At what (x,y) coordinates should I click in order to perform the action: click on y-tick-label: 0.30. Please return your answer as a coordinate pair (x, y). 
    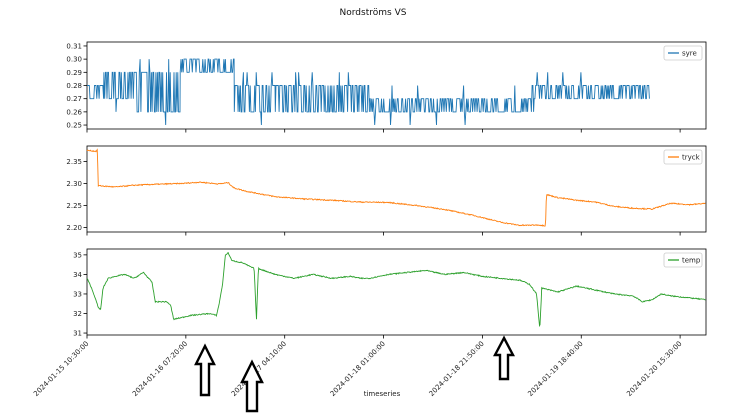
    Looking at the image, I should click on (74, 60).